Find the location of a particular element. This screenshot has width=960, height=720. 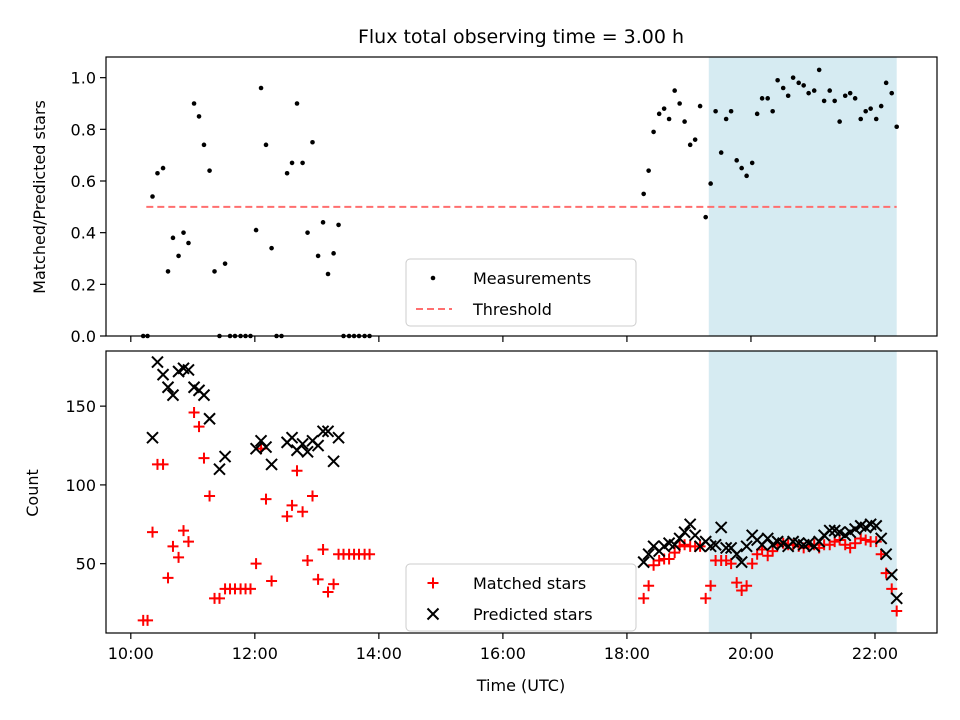

y-tick-label: 0.2 is located at coordinates (83, 284).